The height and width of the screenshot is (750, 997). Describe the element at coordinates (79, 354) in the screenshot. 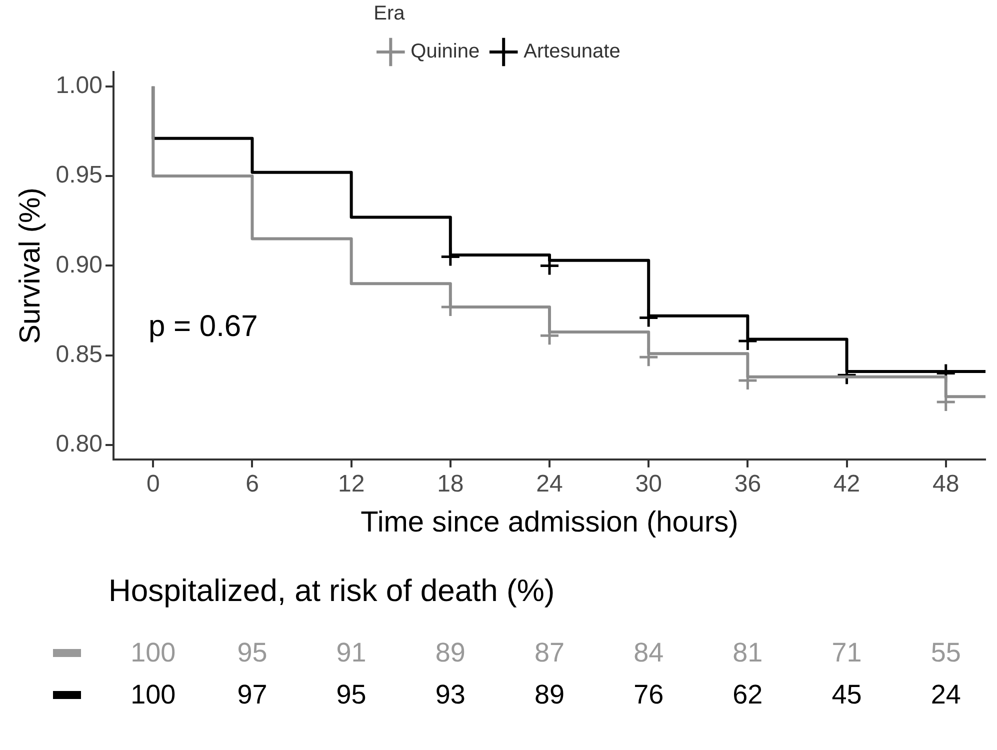

I see `y-tick-label: 0.85` at that location.